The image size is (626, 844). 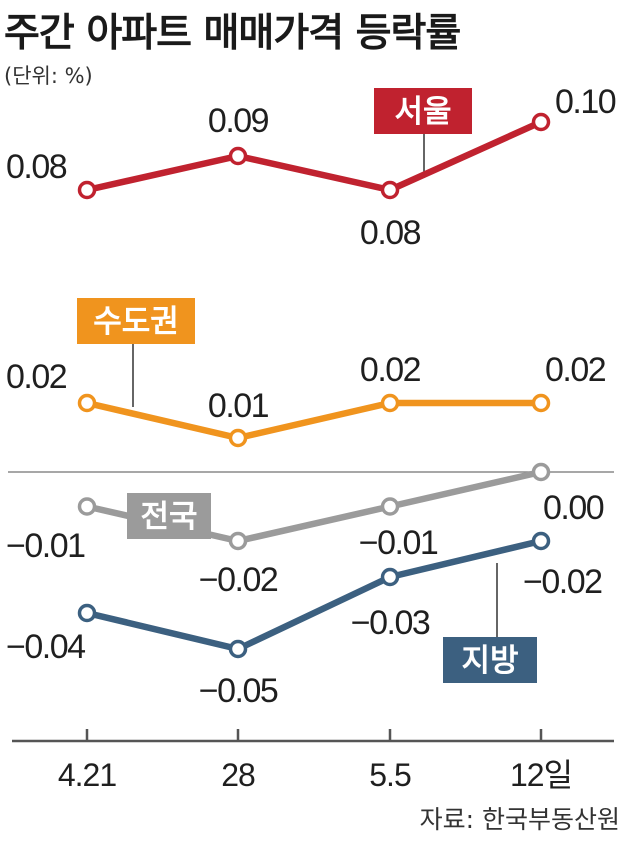 I want to click on data-label: −0.04, so click(x=45, y=647).